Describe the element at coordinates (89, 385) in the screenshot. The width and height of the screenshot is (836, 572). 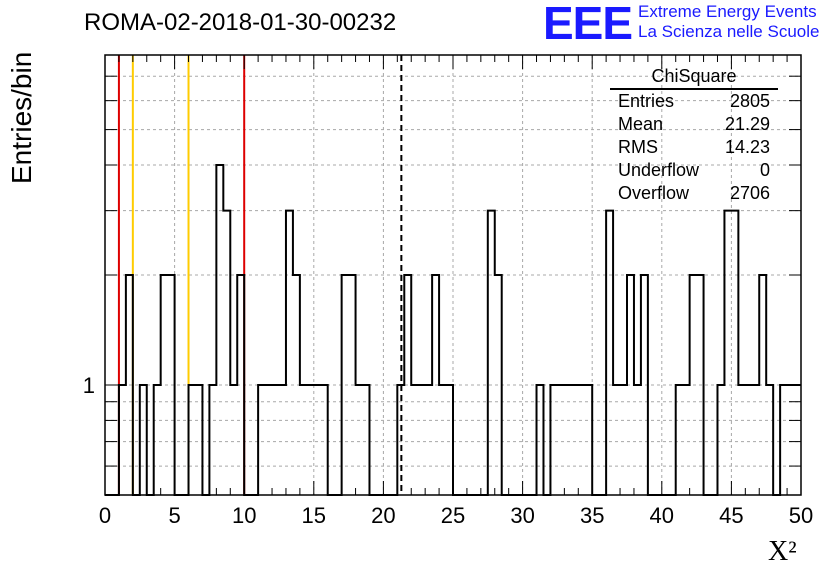
I see `y-tick-label: 1` at that location.